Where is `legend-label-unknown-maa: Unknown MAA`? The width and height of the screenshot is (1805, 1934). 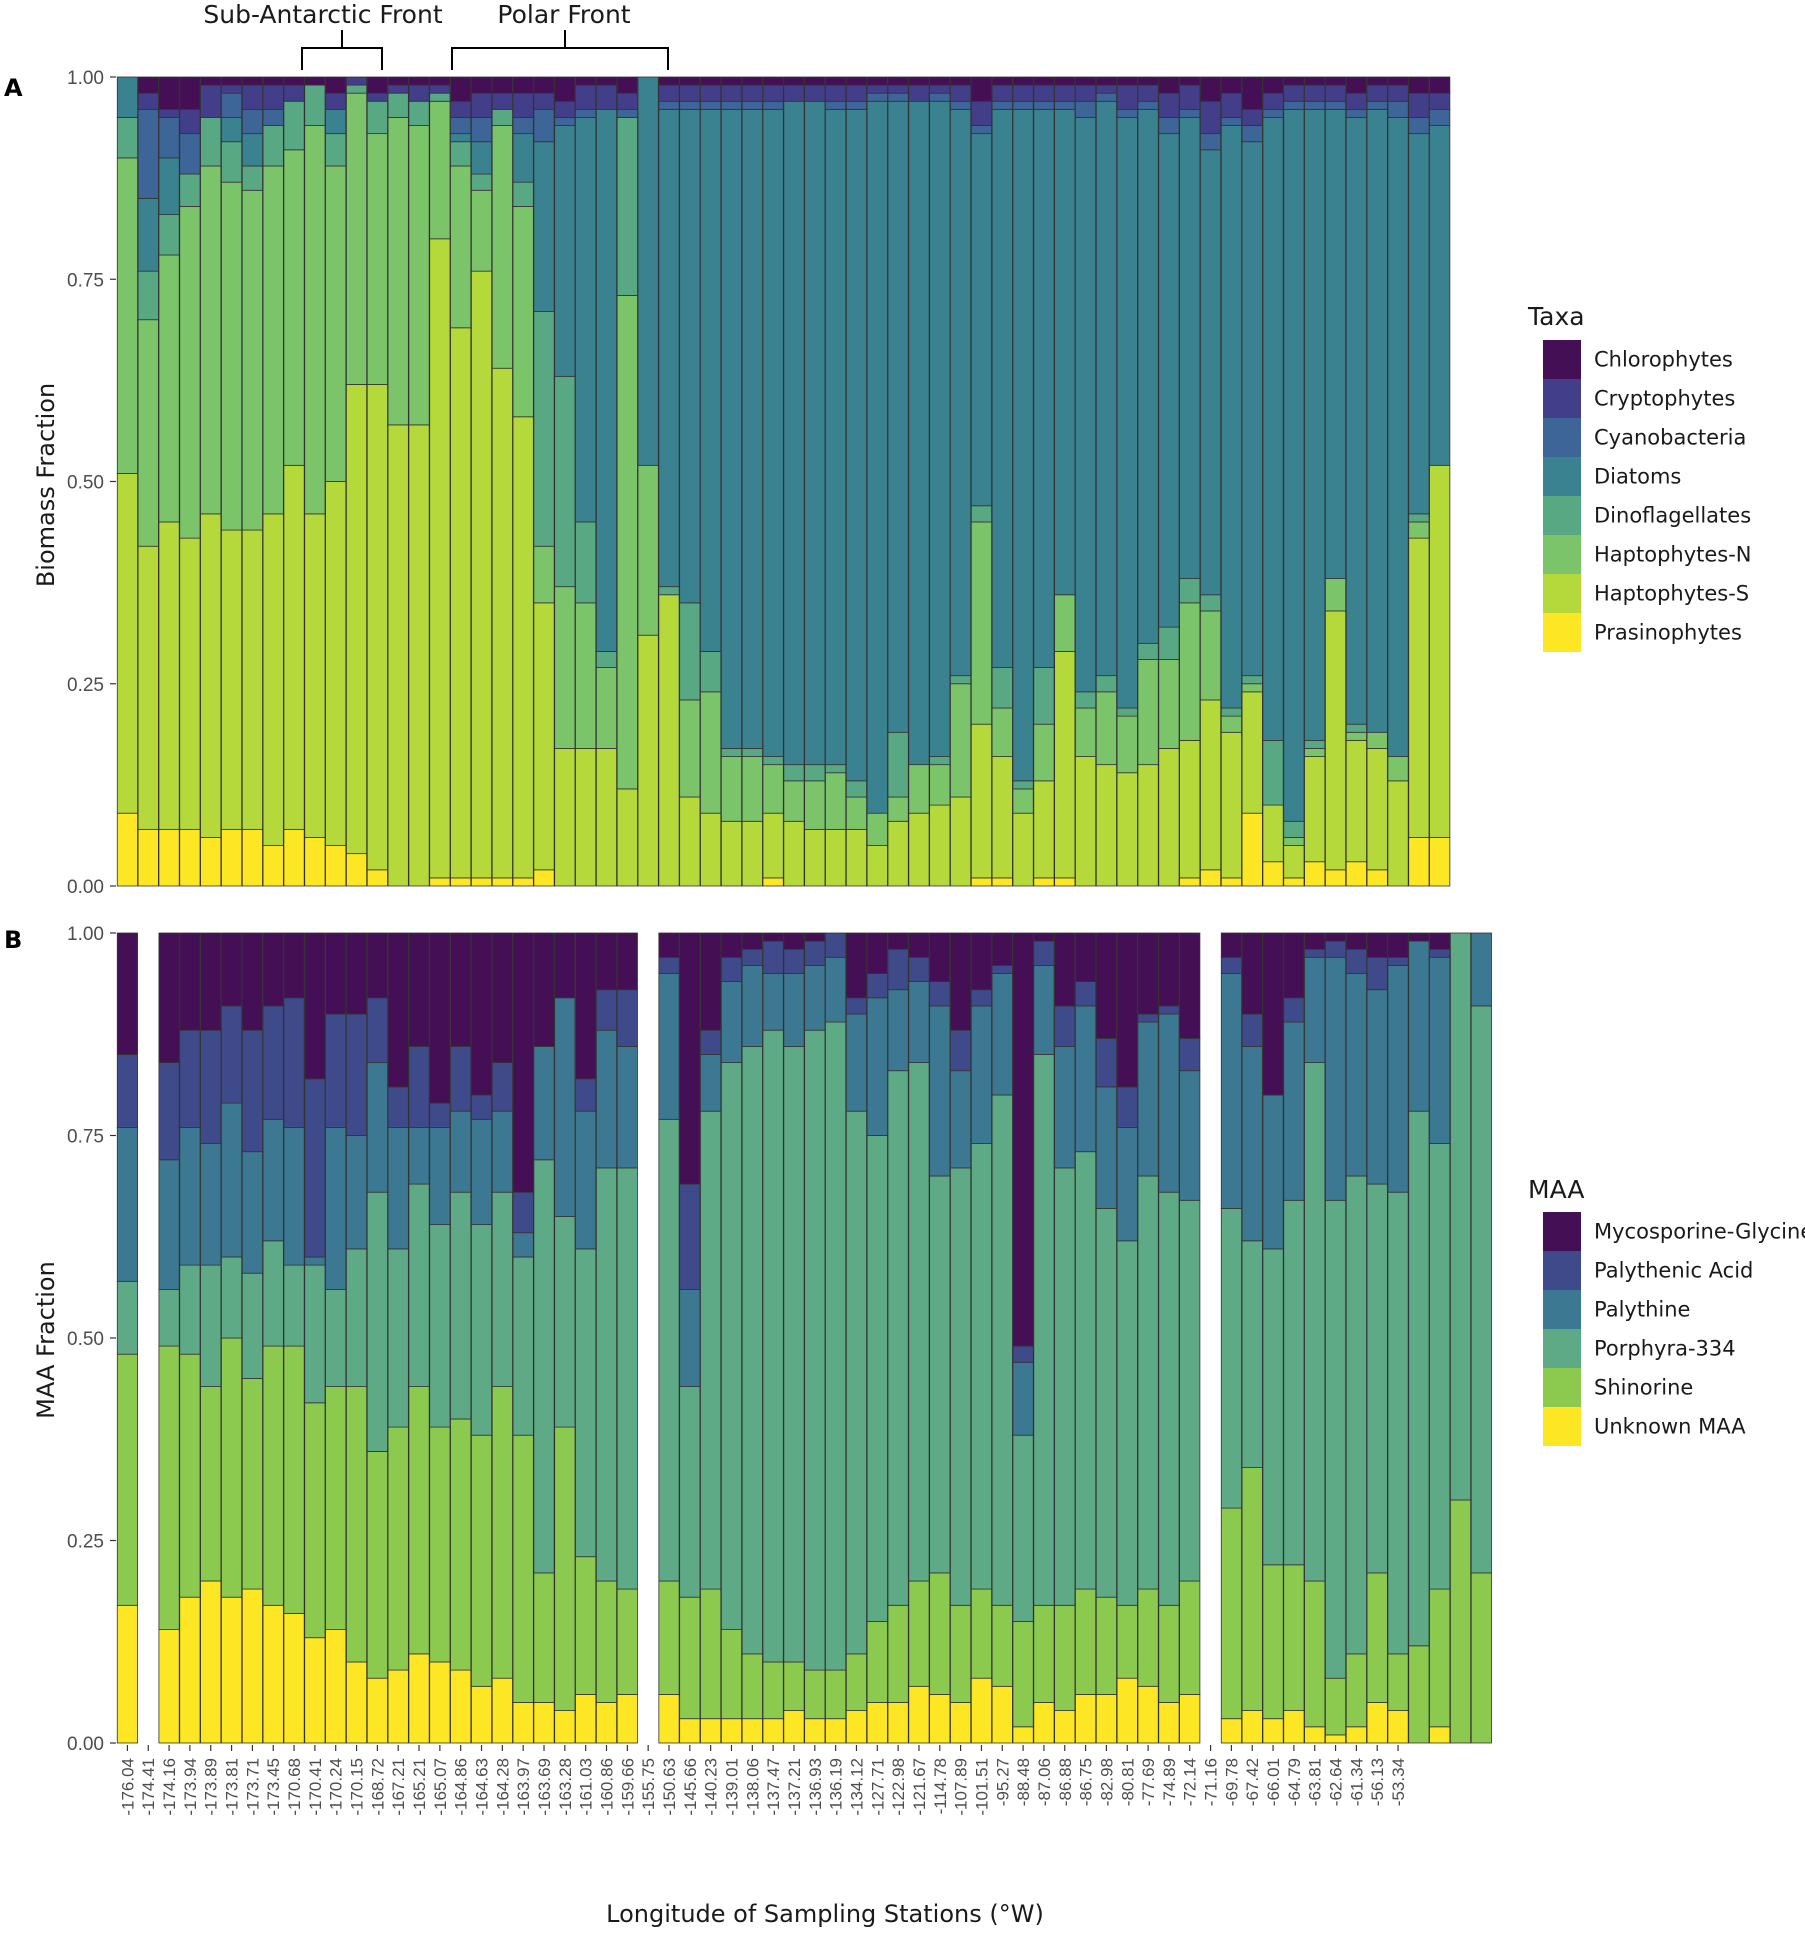 legend-label-unknown-maa: Unknown MAA is located at coordinates (1670, 1427).